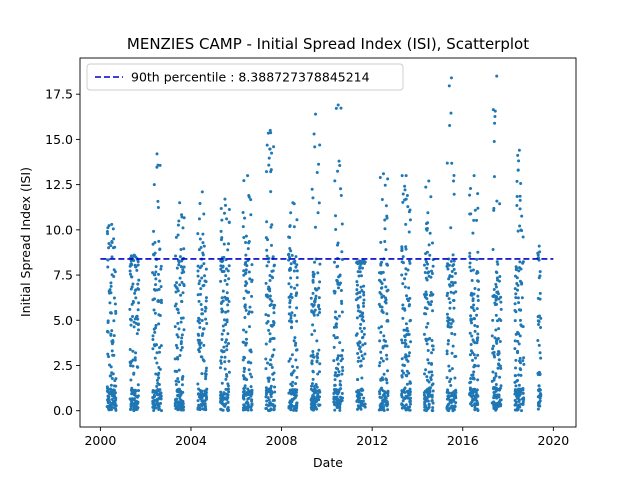 This screenshot has width=640, height=480. Describe the element at coordinates (59, 139) in the screenshot. I see `y-tick-label: 15.0` at that location.